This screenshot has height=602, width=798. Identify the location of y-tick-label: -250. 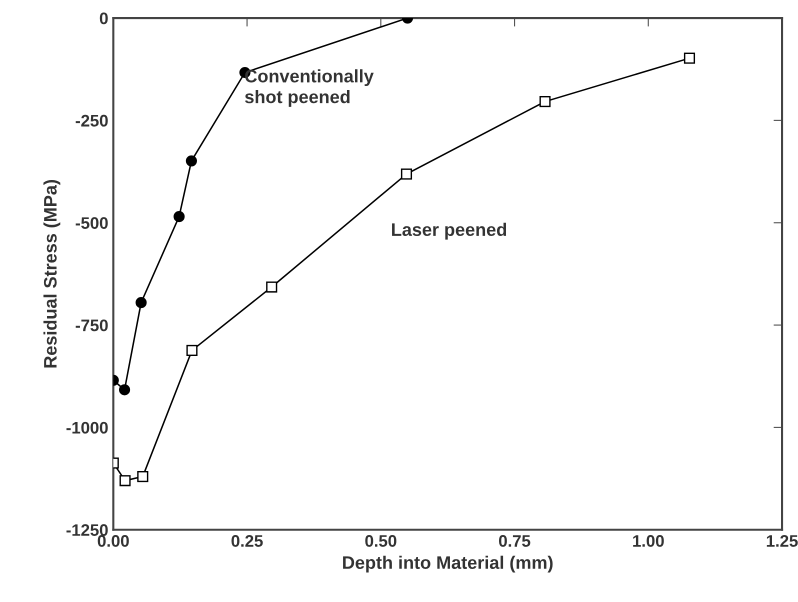
(92, 120).